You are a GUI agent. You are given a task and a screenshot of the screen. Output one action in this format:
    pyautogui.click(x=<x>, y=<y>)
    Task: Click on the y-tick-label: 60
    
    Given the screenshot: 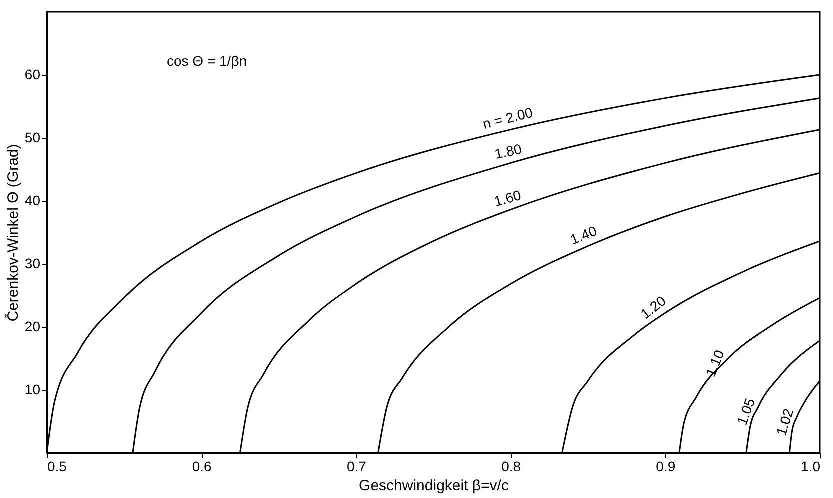 What is the action you would take?
    pyautogui.click(x=32, y=74)
    